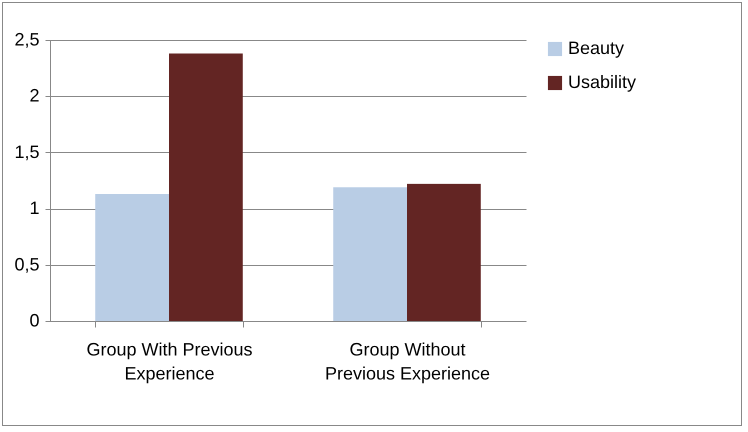  I want to click on legend-label: Beauty, so click(596, 48).